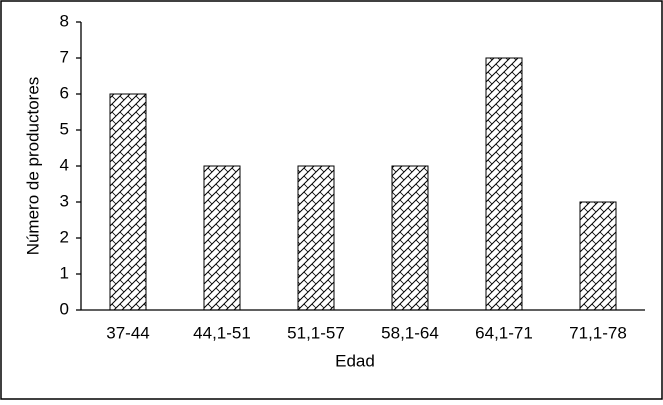  Describe the element at coordinates (410, 332) in the screenshot. I see `x-tick-label: 58,1-64` at that location.